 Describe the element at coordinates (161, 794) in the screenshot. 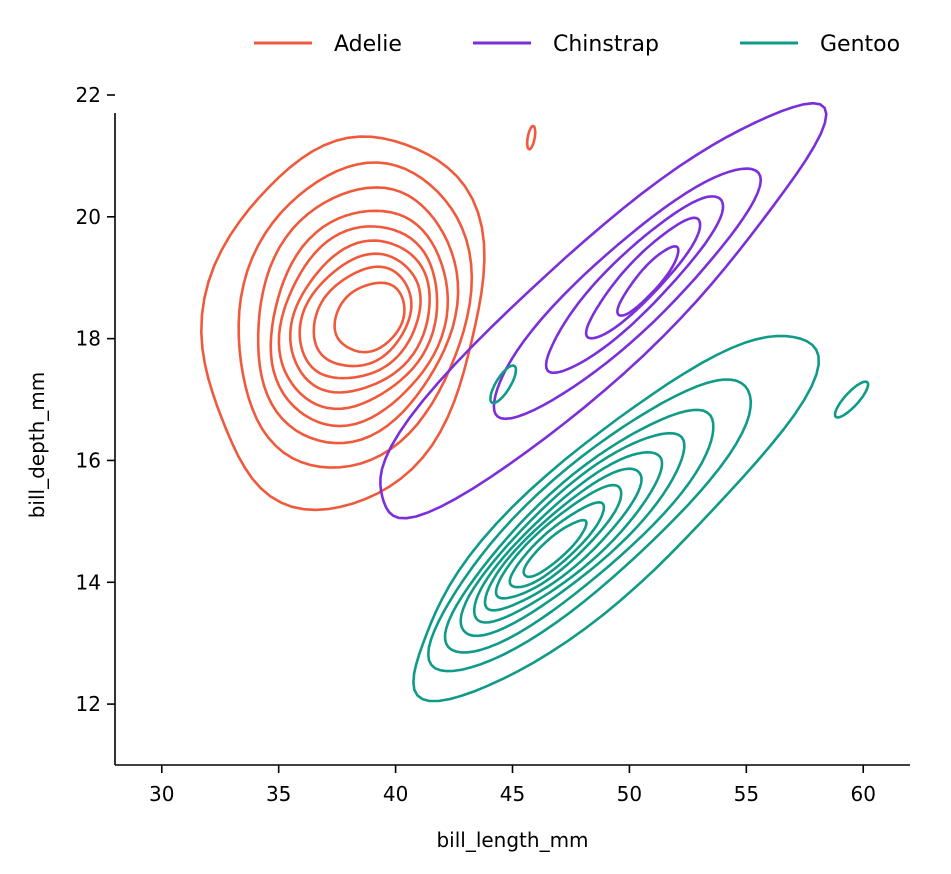

I see `x-tick-label: 30` at that location.